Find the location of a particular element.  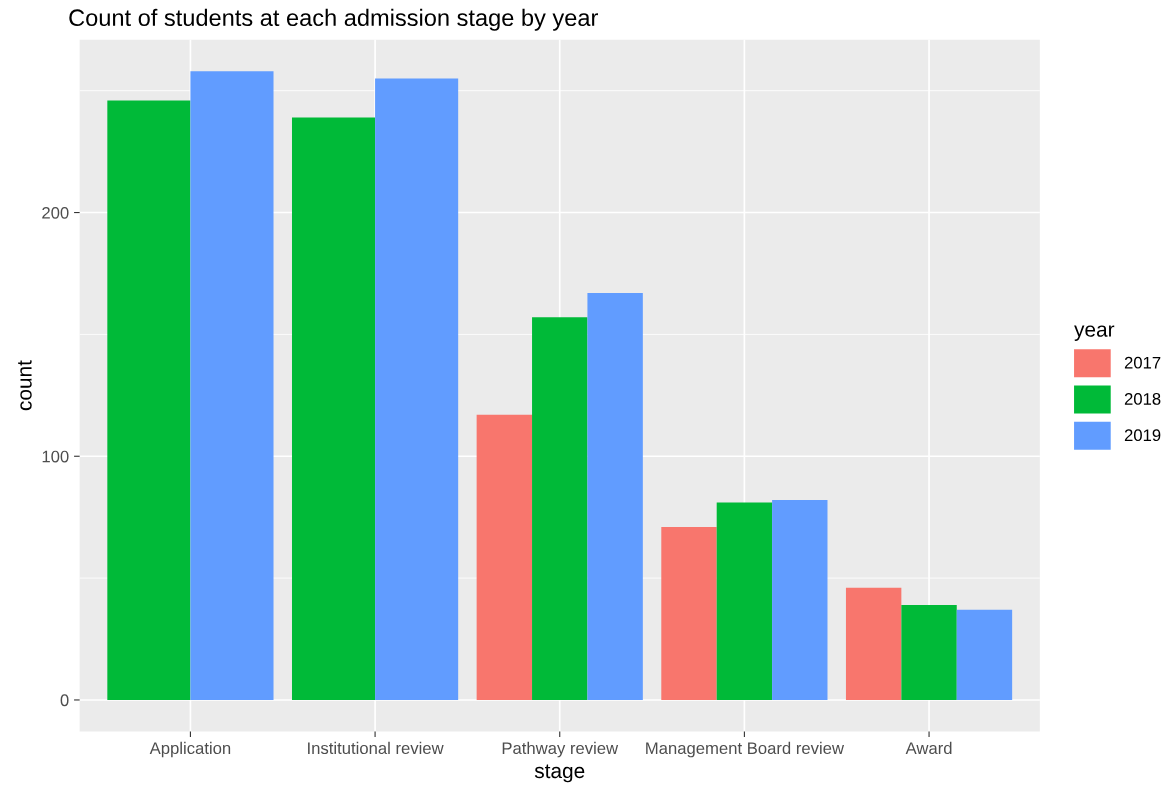

x-tick-label: Award is located at coordinates (928, 748).